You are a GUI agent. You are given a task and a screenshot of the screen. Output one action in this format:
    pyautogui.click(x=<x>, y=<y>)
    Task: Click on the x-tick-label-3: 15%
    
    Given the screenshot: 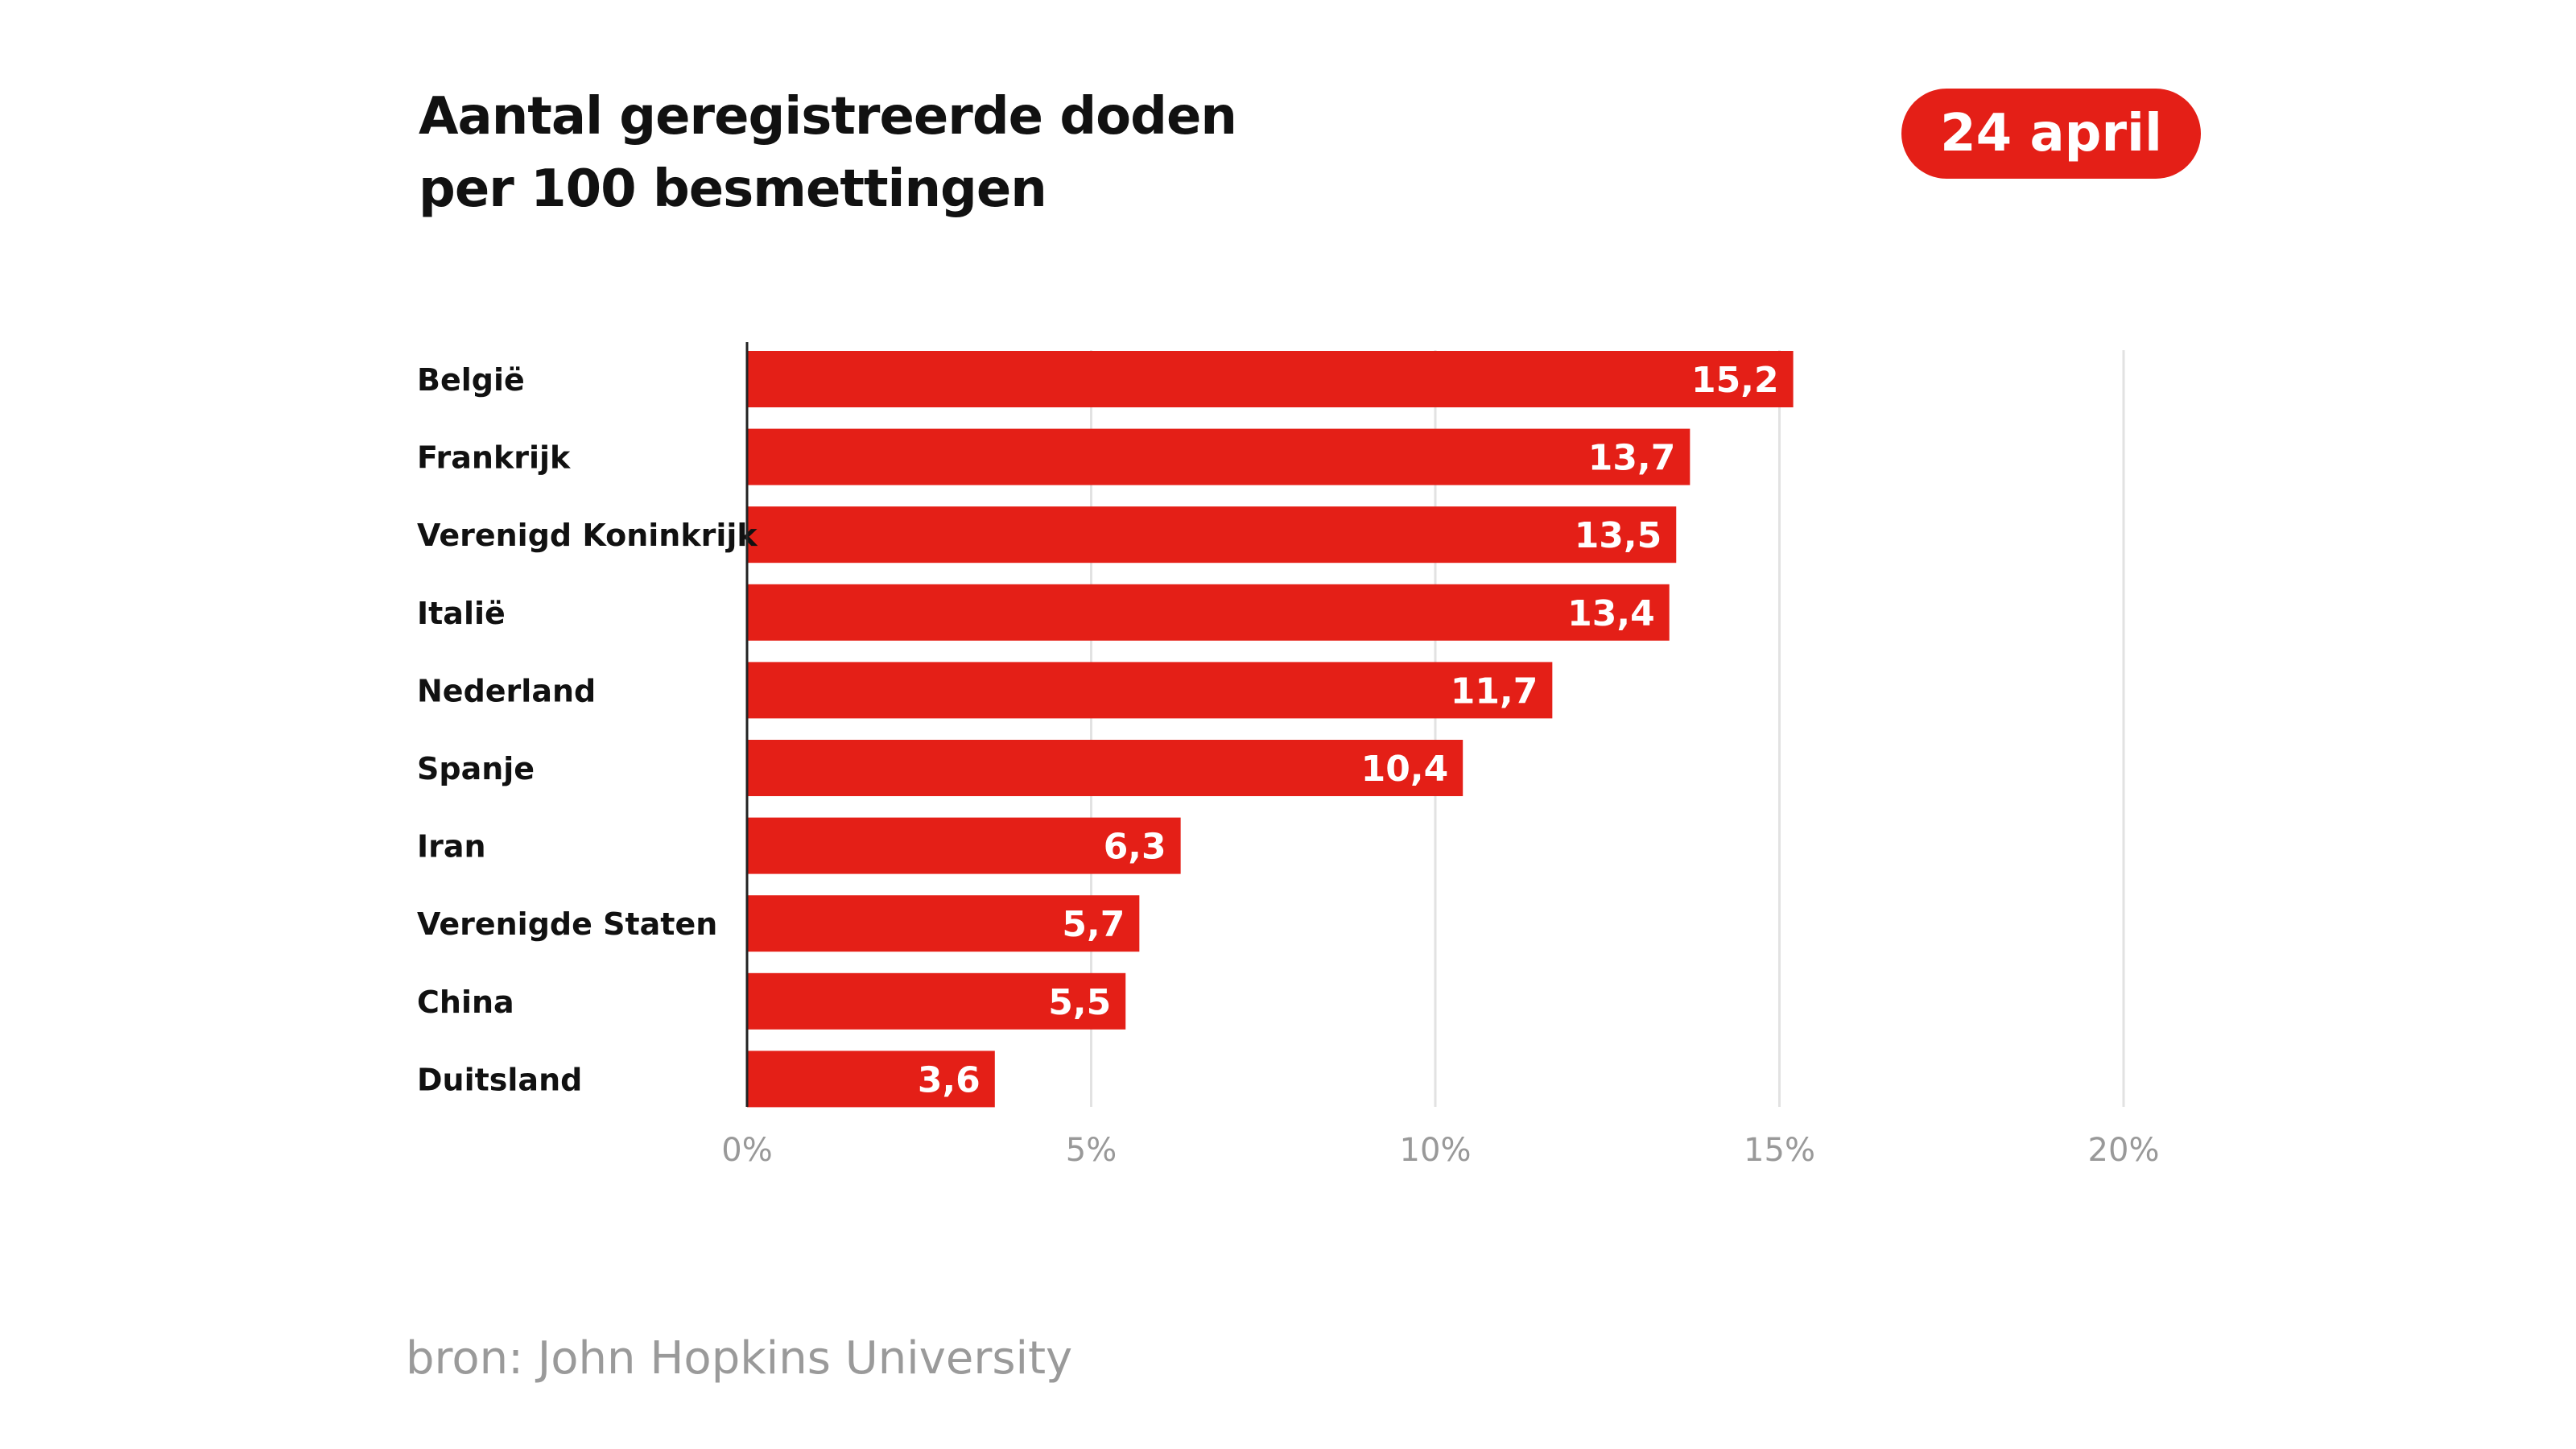 What is the action you would take?
    pyautogui.click(x=1779, y=1150)
    